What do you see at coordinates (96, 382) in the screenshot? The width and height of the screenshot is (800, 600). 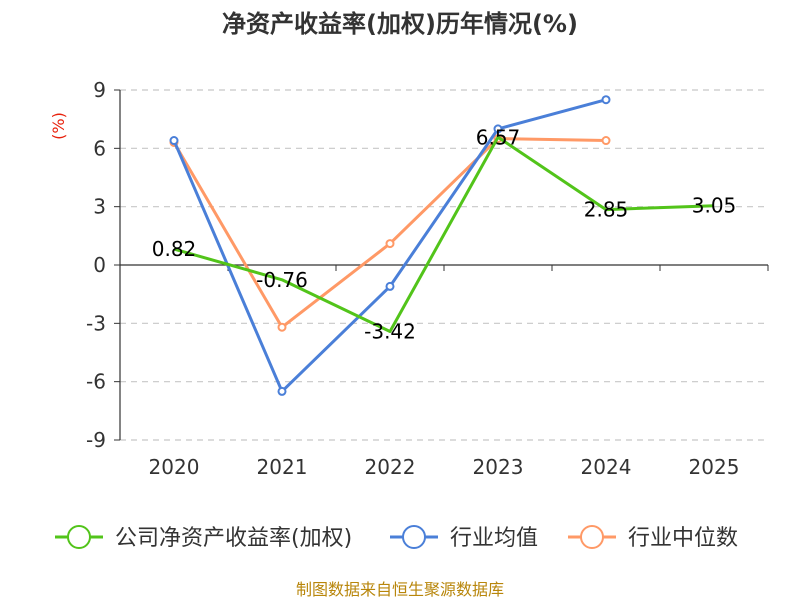 I see `y-tick-label: -6` at bounding box center [96, 382].